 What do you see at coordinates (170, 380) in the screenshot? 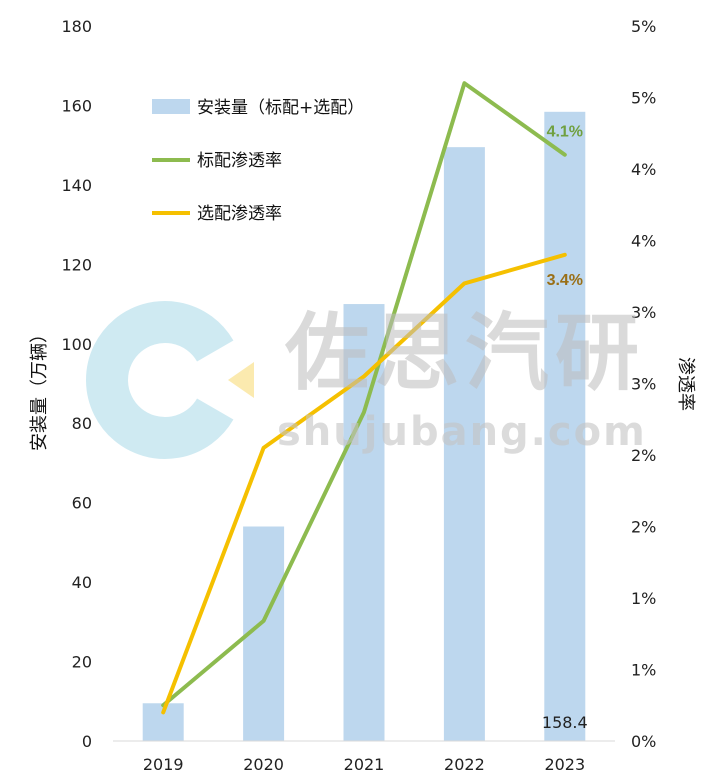
I see `watermark-logo-icon` at bounding box center [170, 380].